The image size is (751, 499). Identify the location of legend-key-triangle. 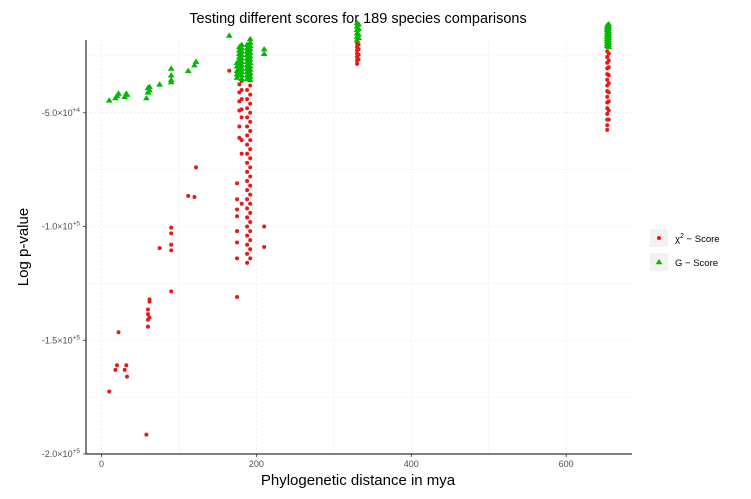
(659, 261).